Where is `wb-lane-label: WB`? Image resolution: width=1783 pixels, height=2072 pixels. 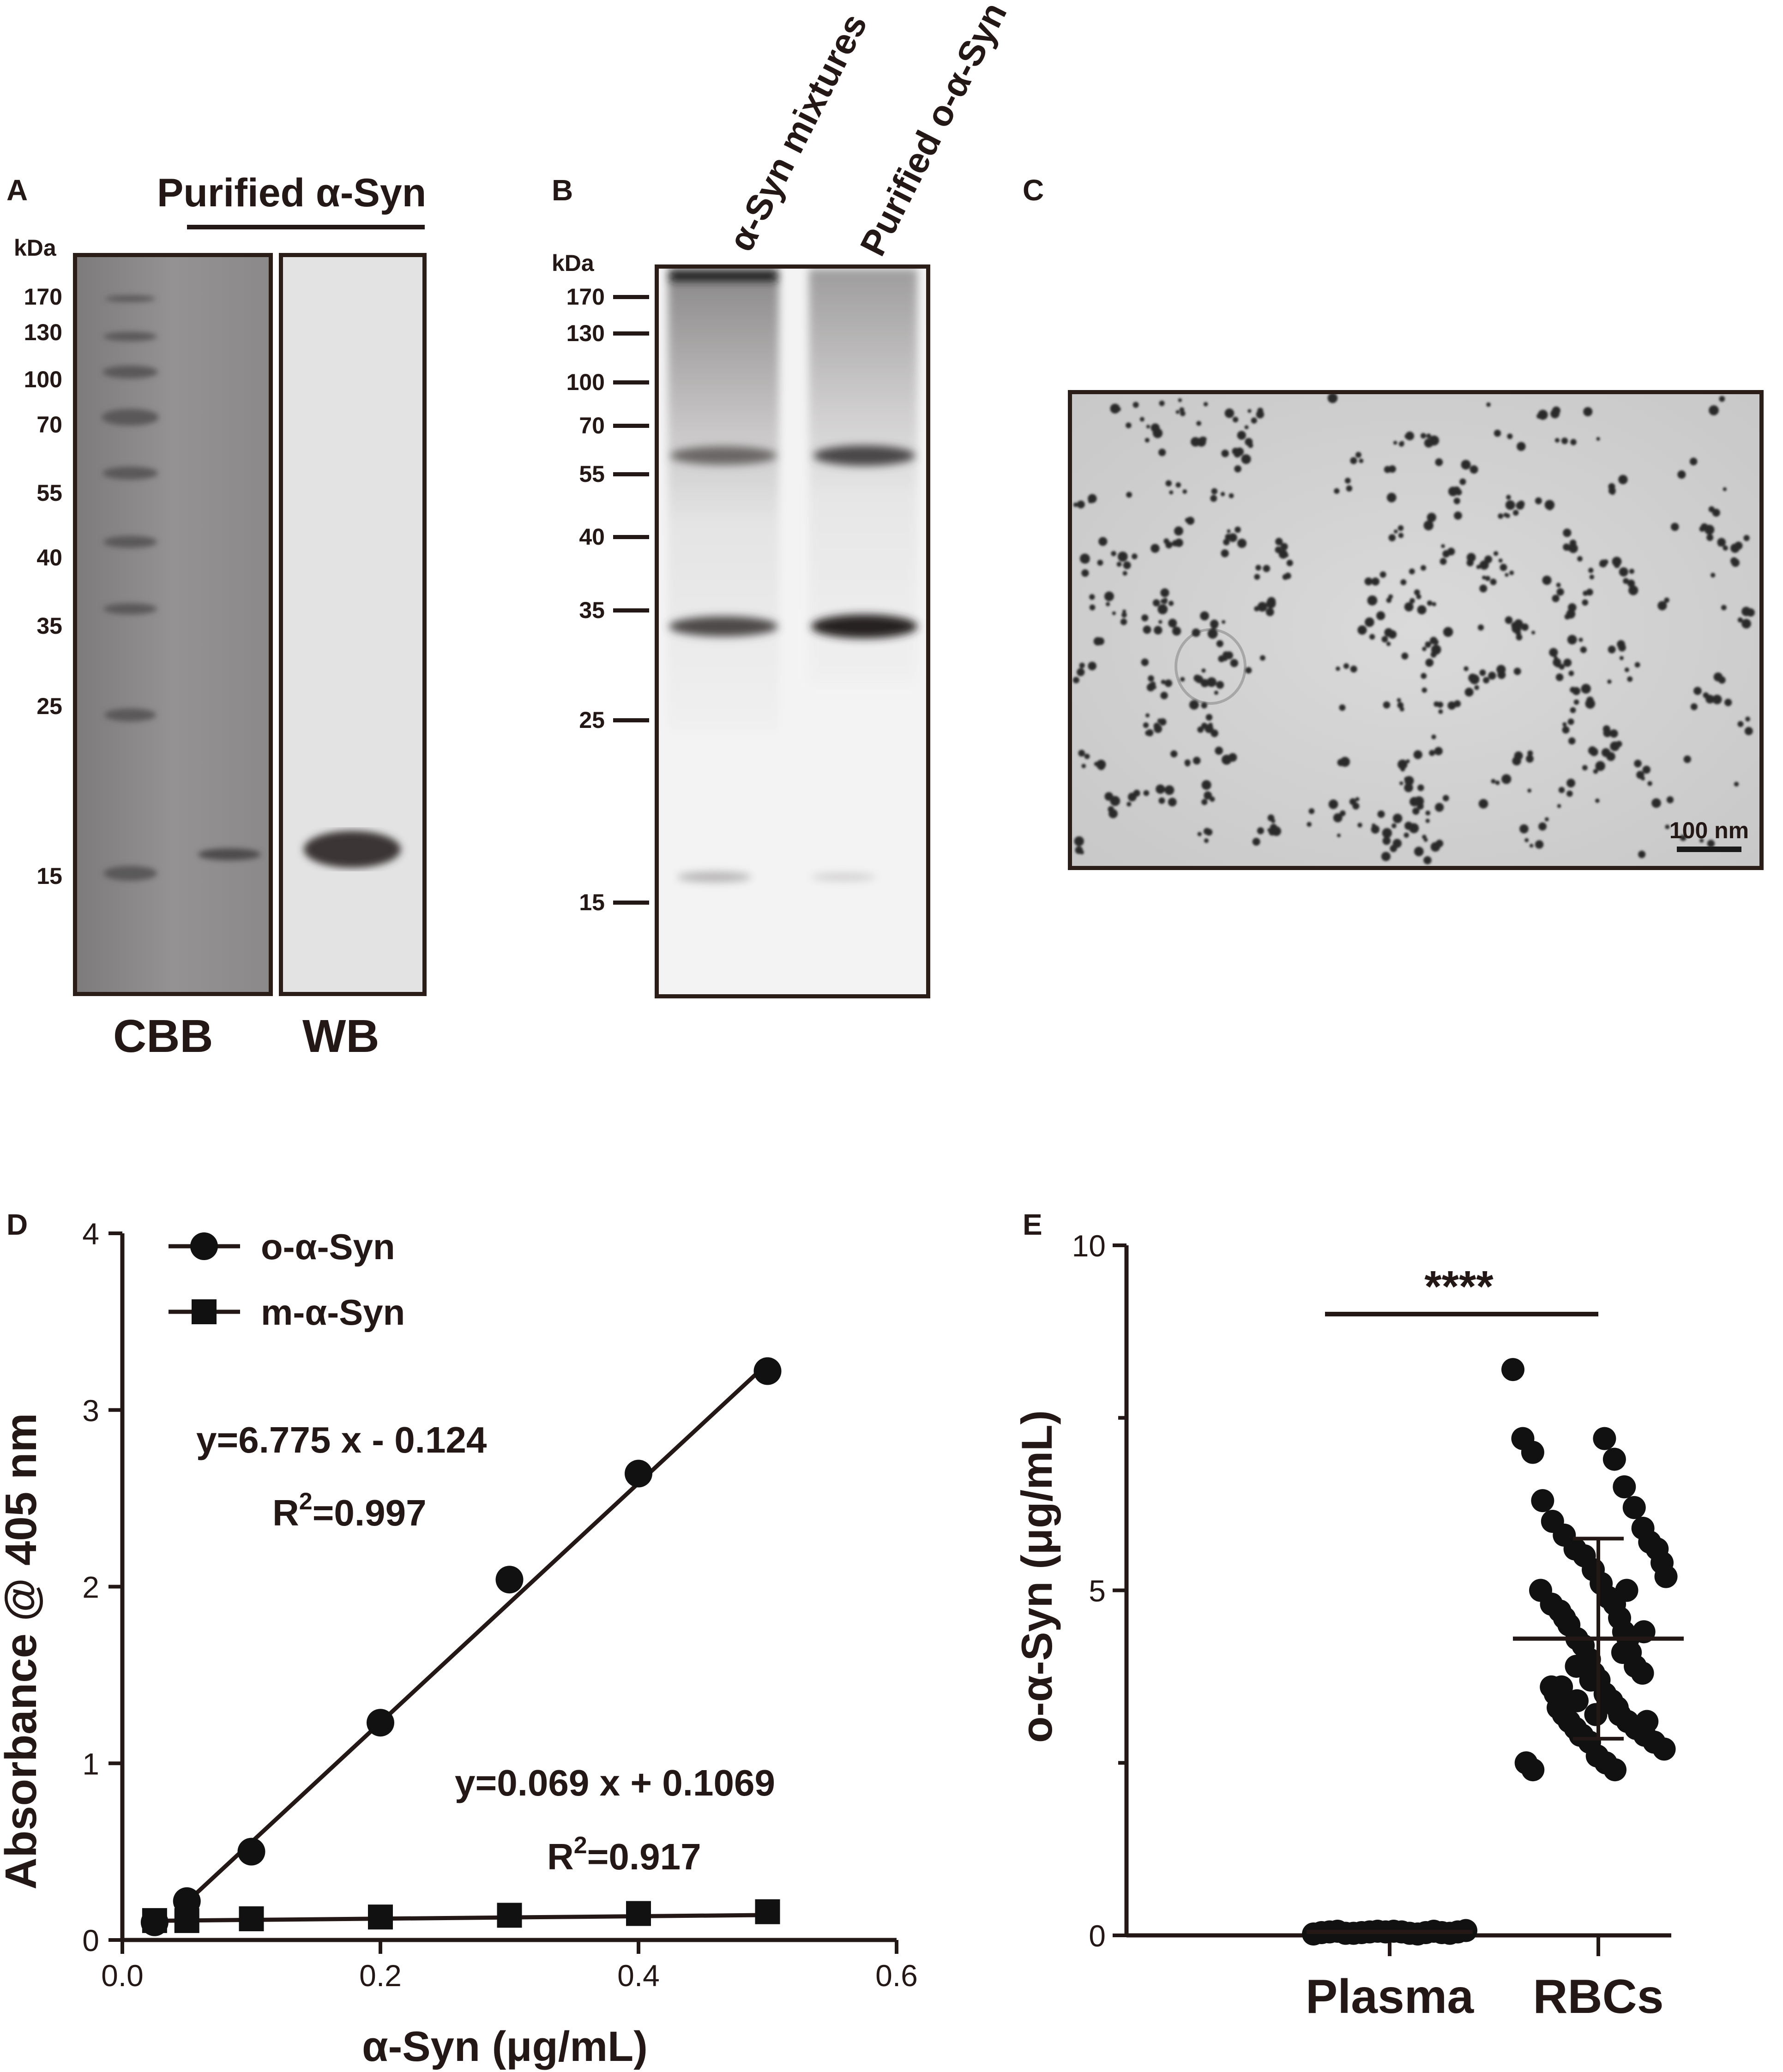
wb-lane-label: WB is located at coordinates (340, 1036).